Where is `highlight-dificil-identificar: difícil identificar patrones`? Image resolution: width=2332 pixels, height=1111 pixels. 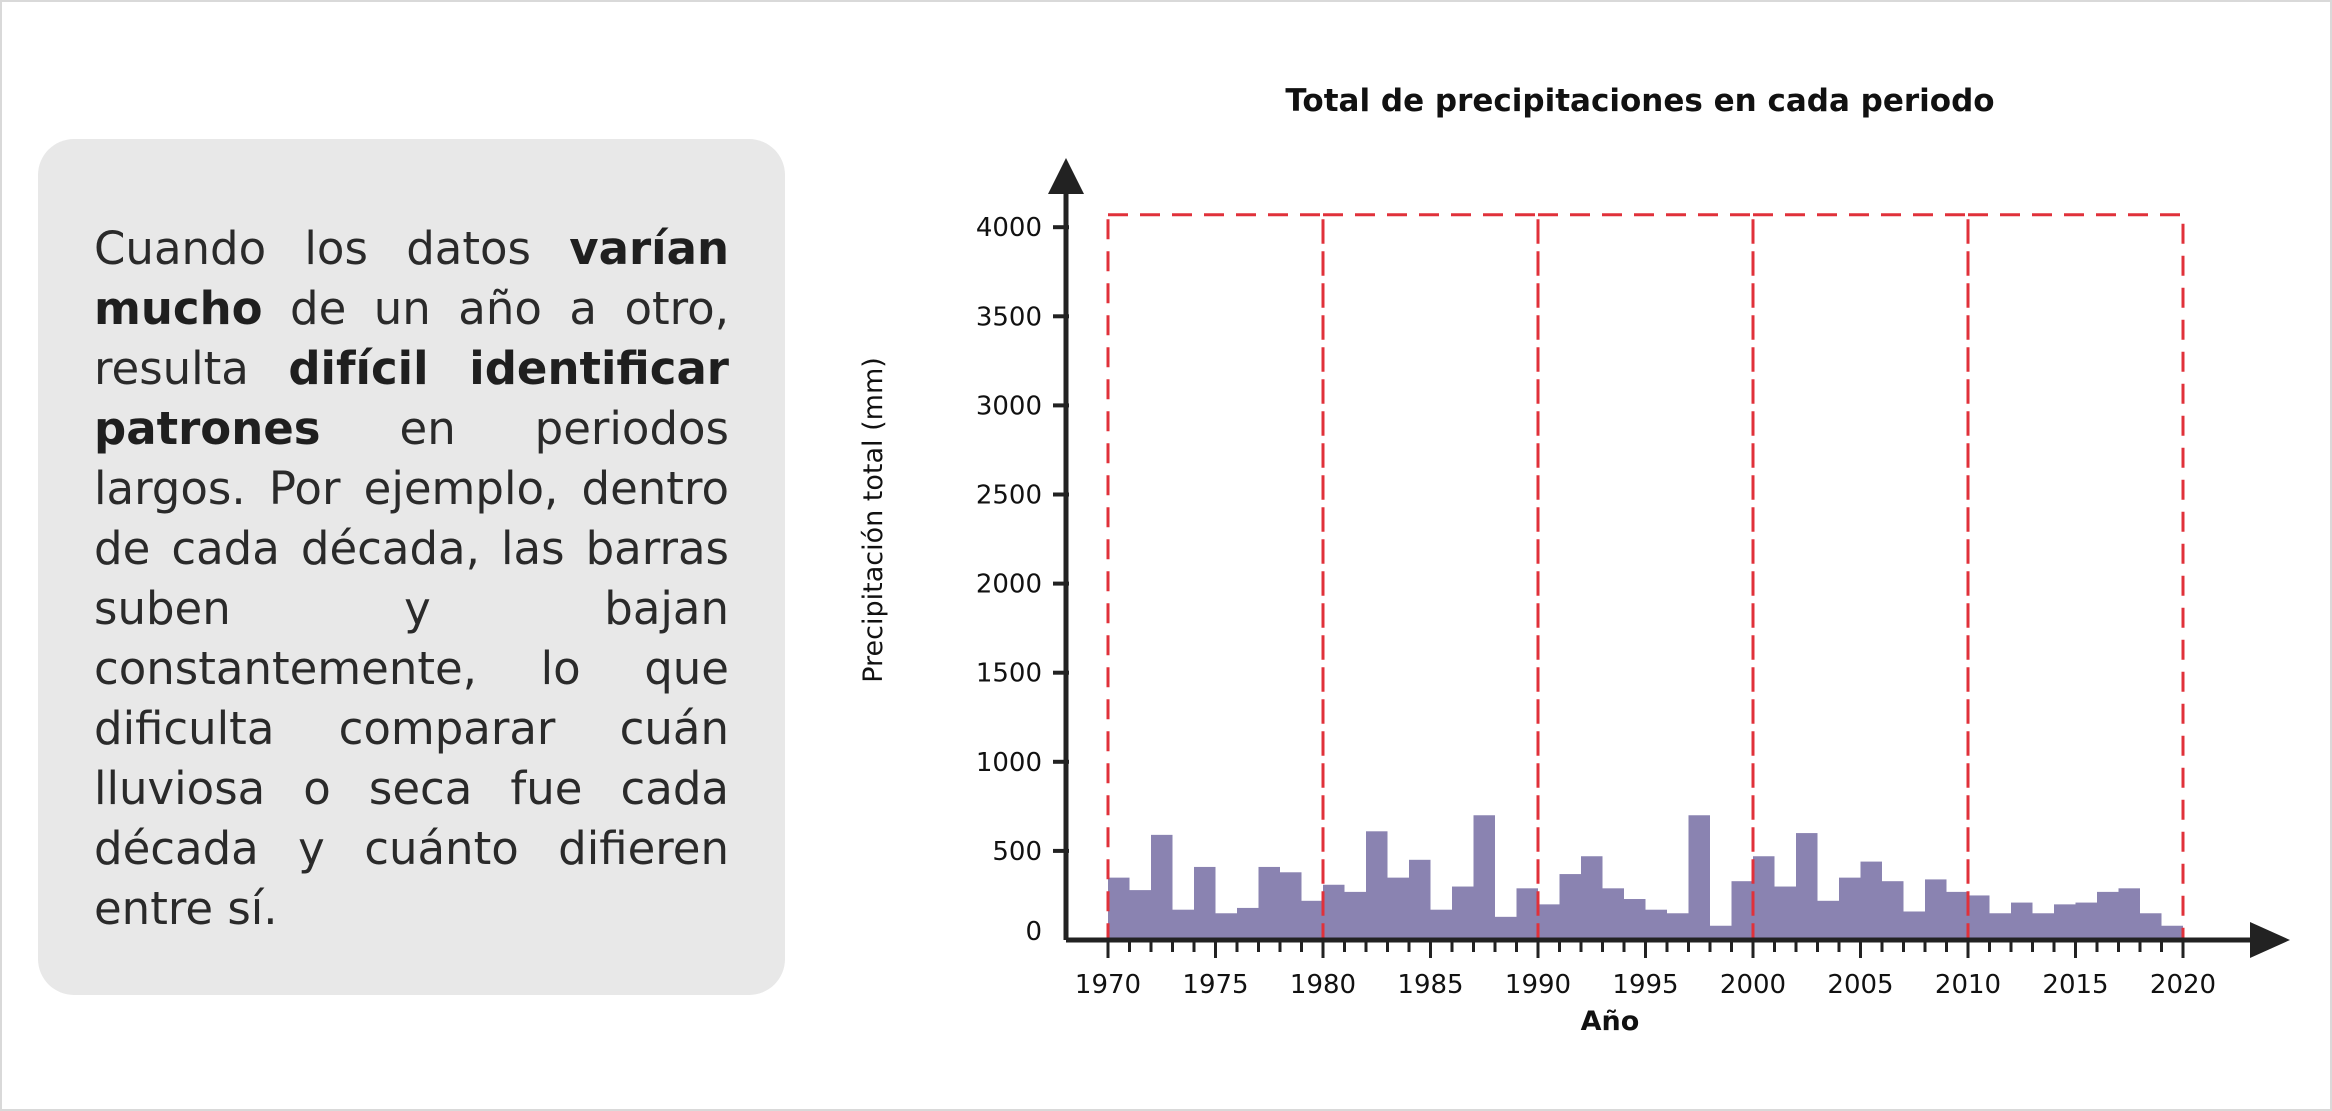 highlight-dificil-identificar: difícil identificar patrones is located at coordinates (411, 398).